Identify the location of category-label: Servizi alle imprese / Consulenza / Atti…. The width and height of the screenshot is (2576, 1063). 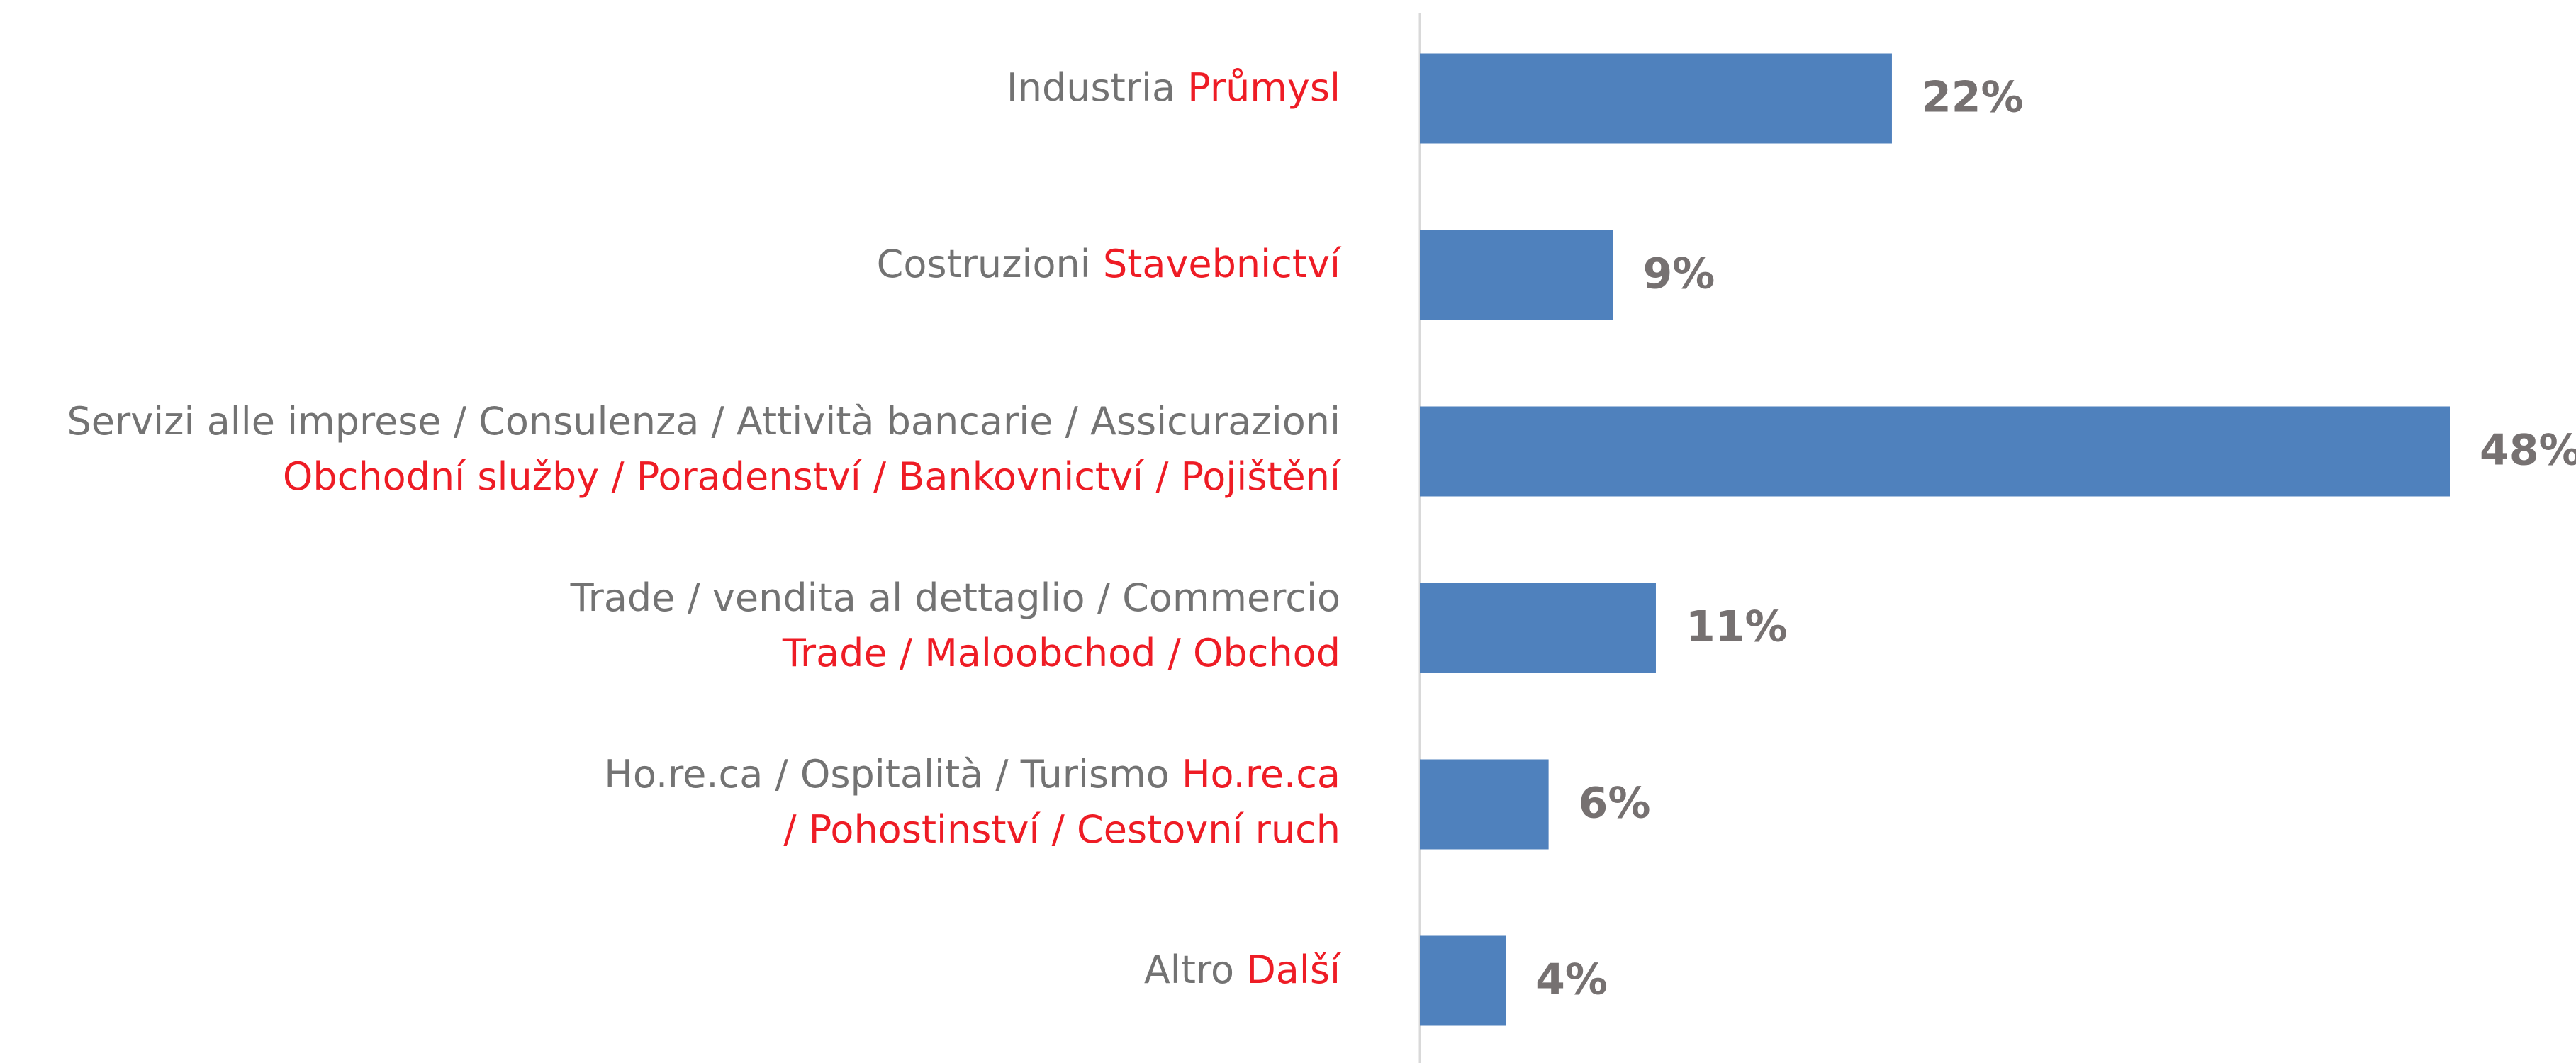
(704, 421).